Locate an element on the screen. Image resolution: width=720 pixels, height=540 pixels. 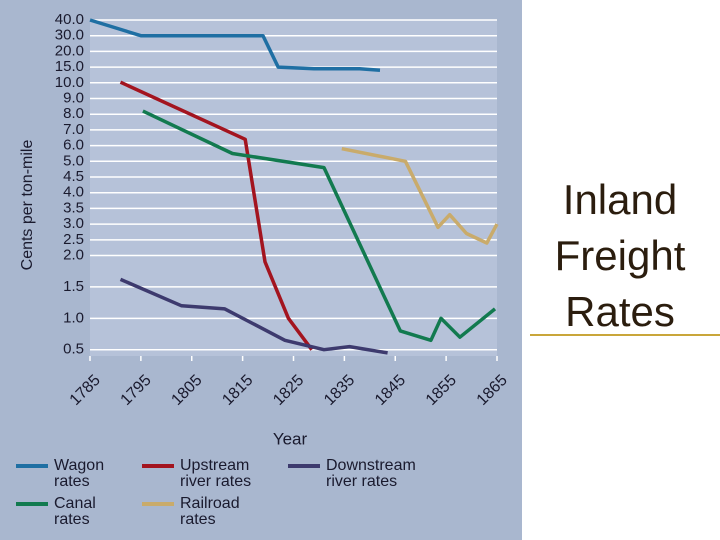
x-tick-label: 1865 is located at coordinates (492, 390).